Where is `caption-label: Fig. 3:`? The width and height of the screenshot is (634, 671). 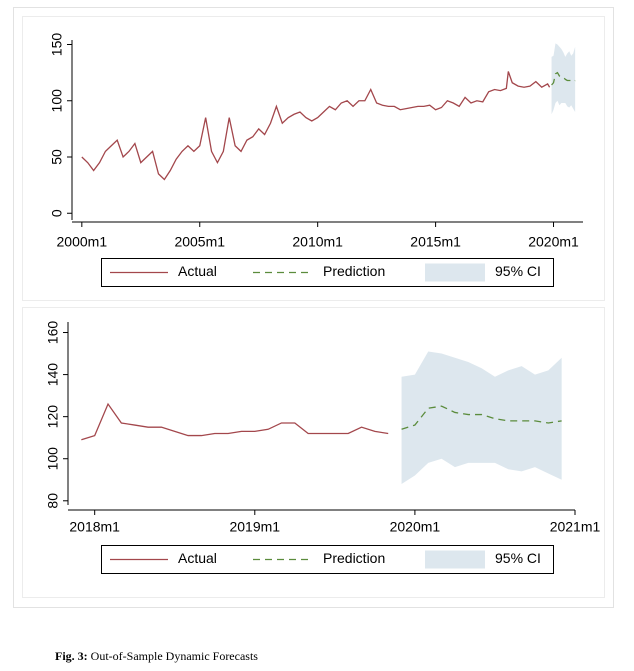 caption-label: Fig. 3: is located at coordinates (71, 656).